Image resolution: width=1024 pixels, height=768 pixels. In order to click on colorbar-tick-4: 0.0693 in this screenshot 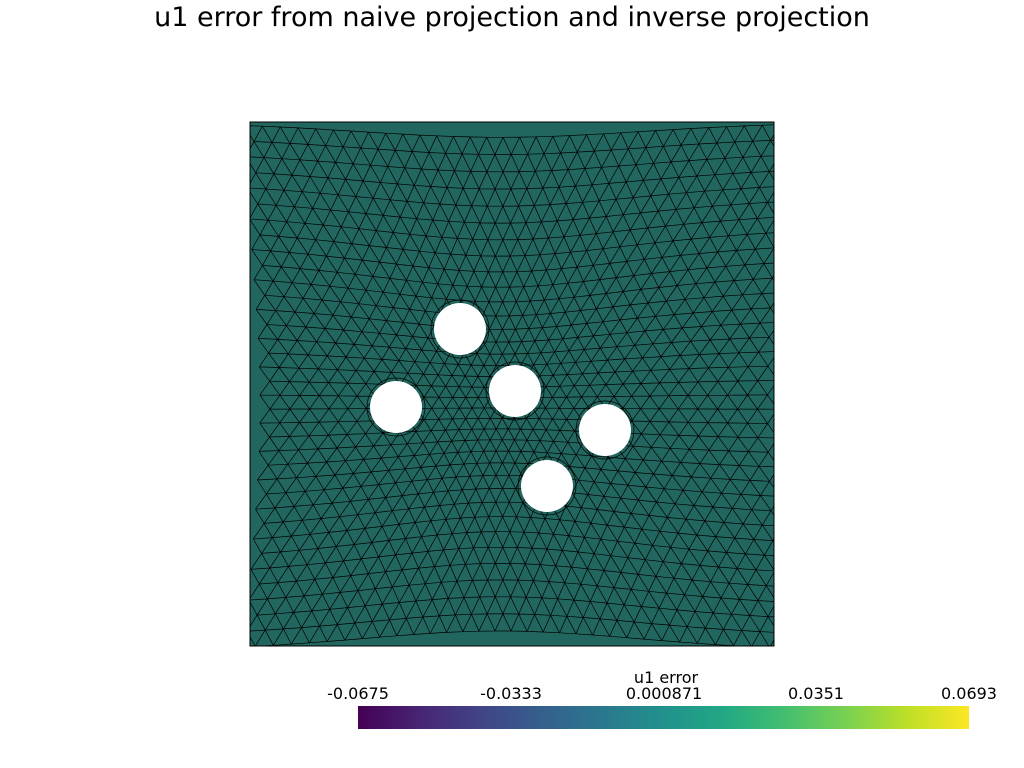, I will do `click(969, 693)`.